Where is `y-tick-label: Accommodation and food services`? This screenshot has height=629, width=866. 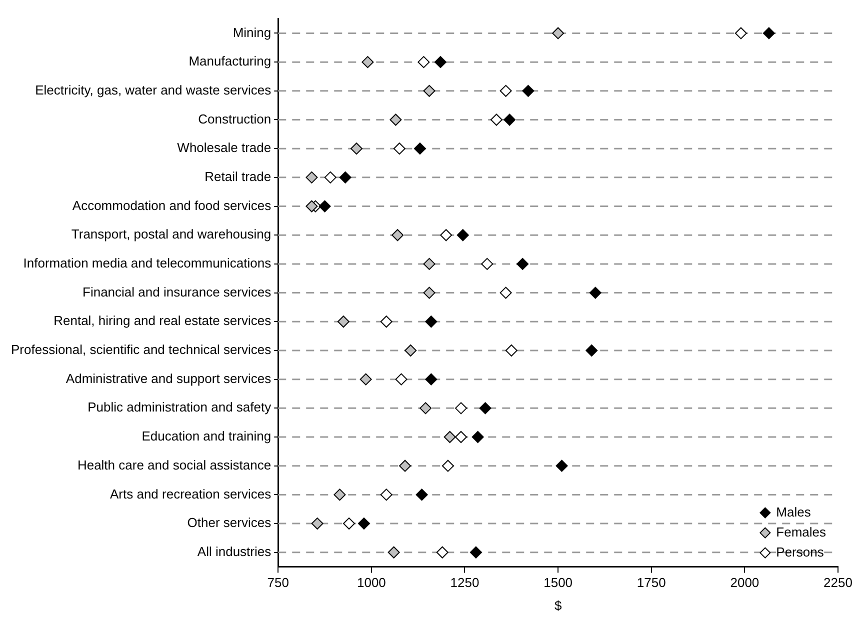
y-tick-label: Accommodation and food services is located at coordinates (172, 205).